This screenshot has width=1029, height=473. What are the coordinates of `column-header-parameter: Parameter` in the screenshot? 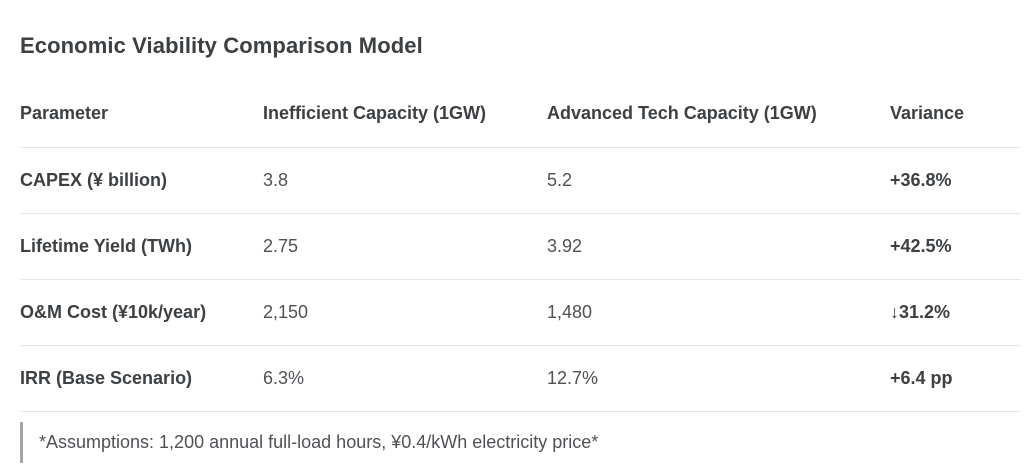 It's located at (141, 115).